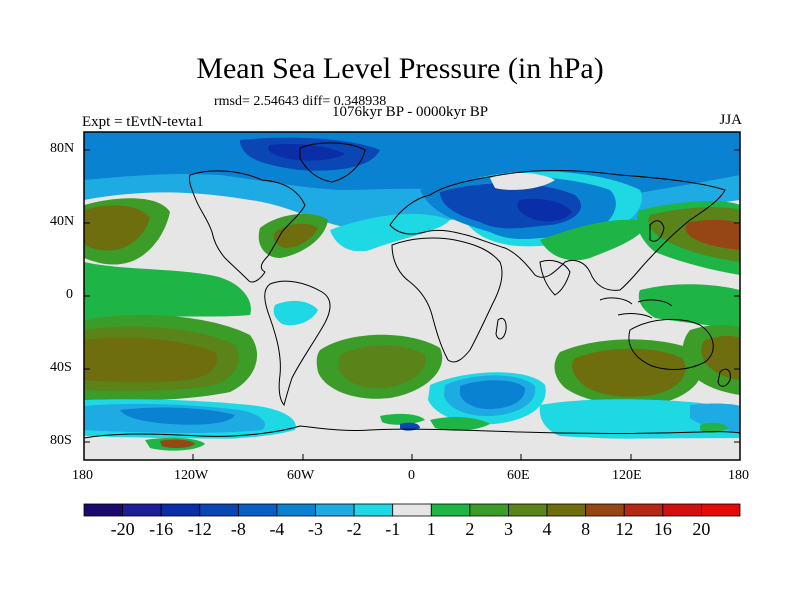  What do you see at coordinates (639, 419) in the screenshot?
I see `south-indian-low` at bounding box center [639, 419].